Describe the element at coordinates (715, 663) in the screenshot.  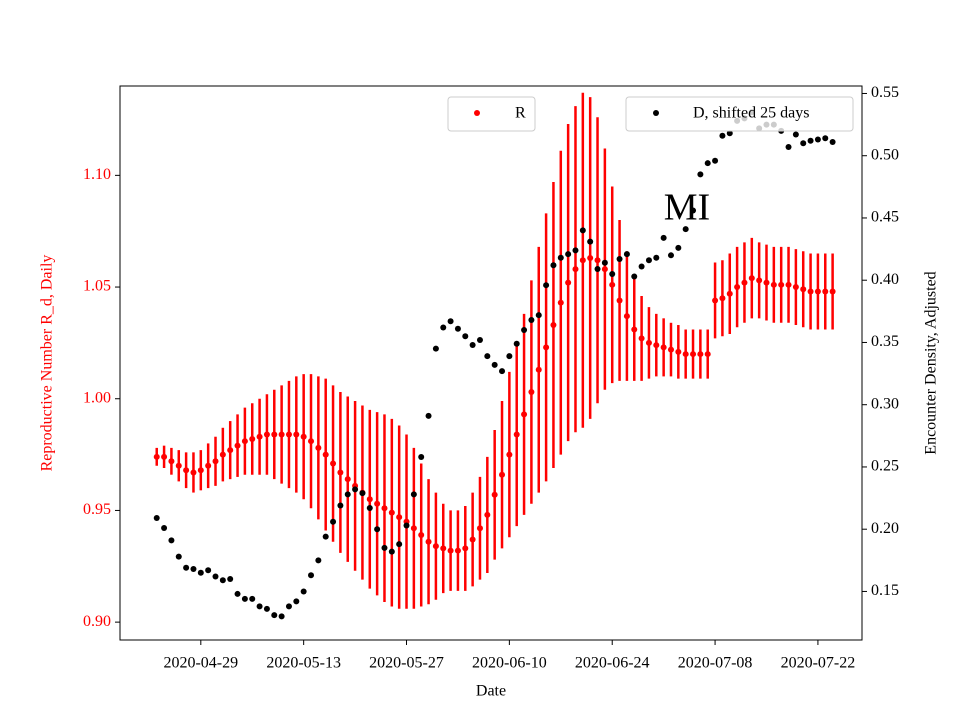
I see `x-tick-label: 2020-07-08` at that location.